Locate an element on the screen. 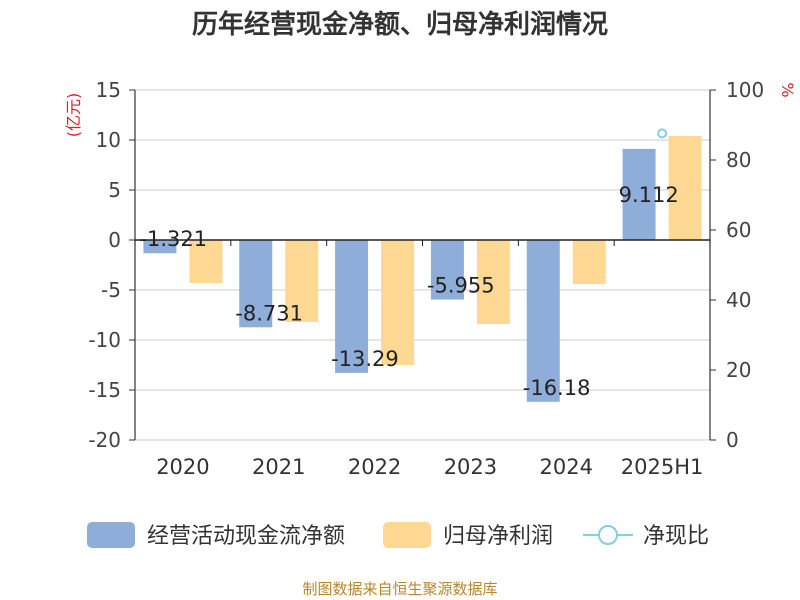 The height and width of the screenshot is (600, 800). left-axis-unit: (亿元) is located at coordinates (73, 115).